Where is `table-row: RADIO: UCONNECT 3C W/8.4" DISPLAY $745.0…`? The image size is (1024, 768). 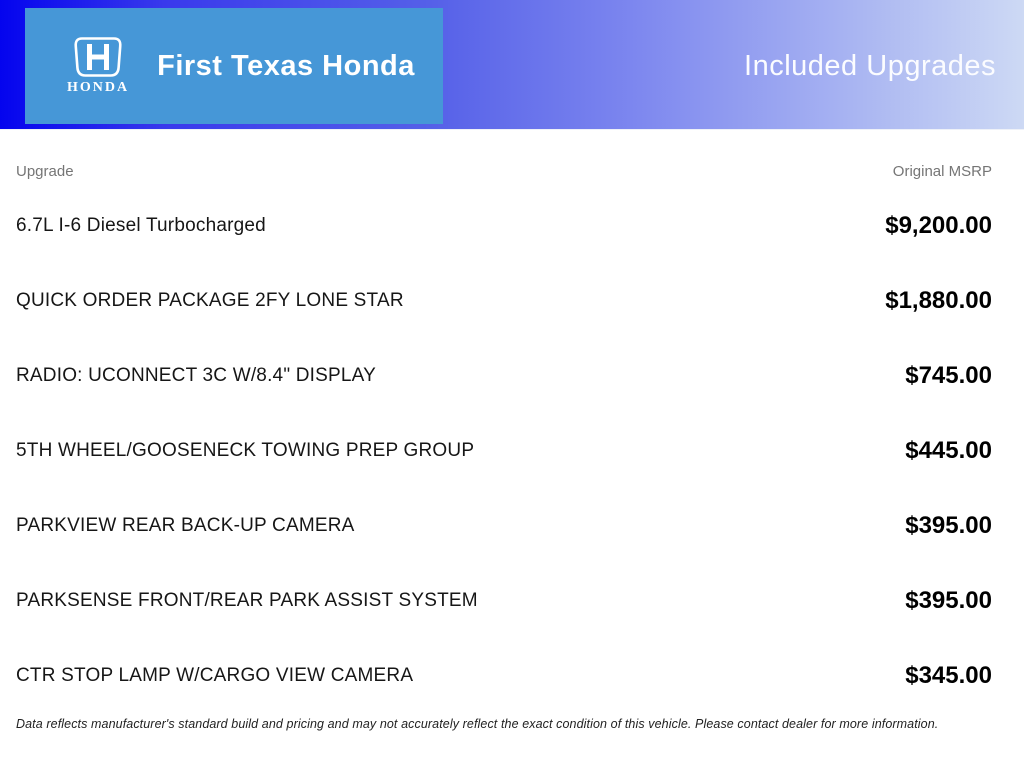 table-row: RADIO: UCONNECT 3C W/8.4" DISPLAY $745.0… is located at coordinates (504, 375).